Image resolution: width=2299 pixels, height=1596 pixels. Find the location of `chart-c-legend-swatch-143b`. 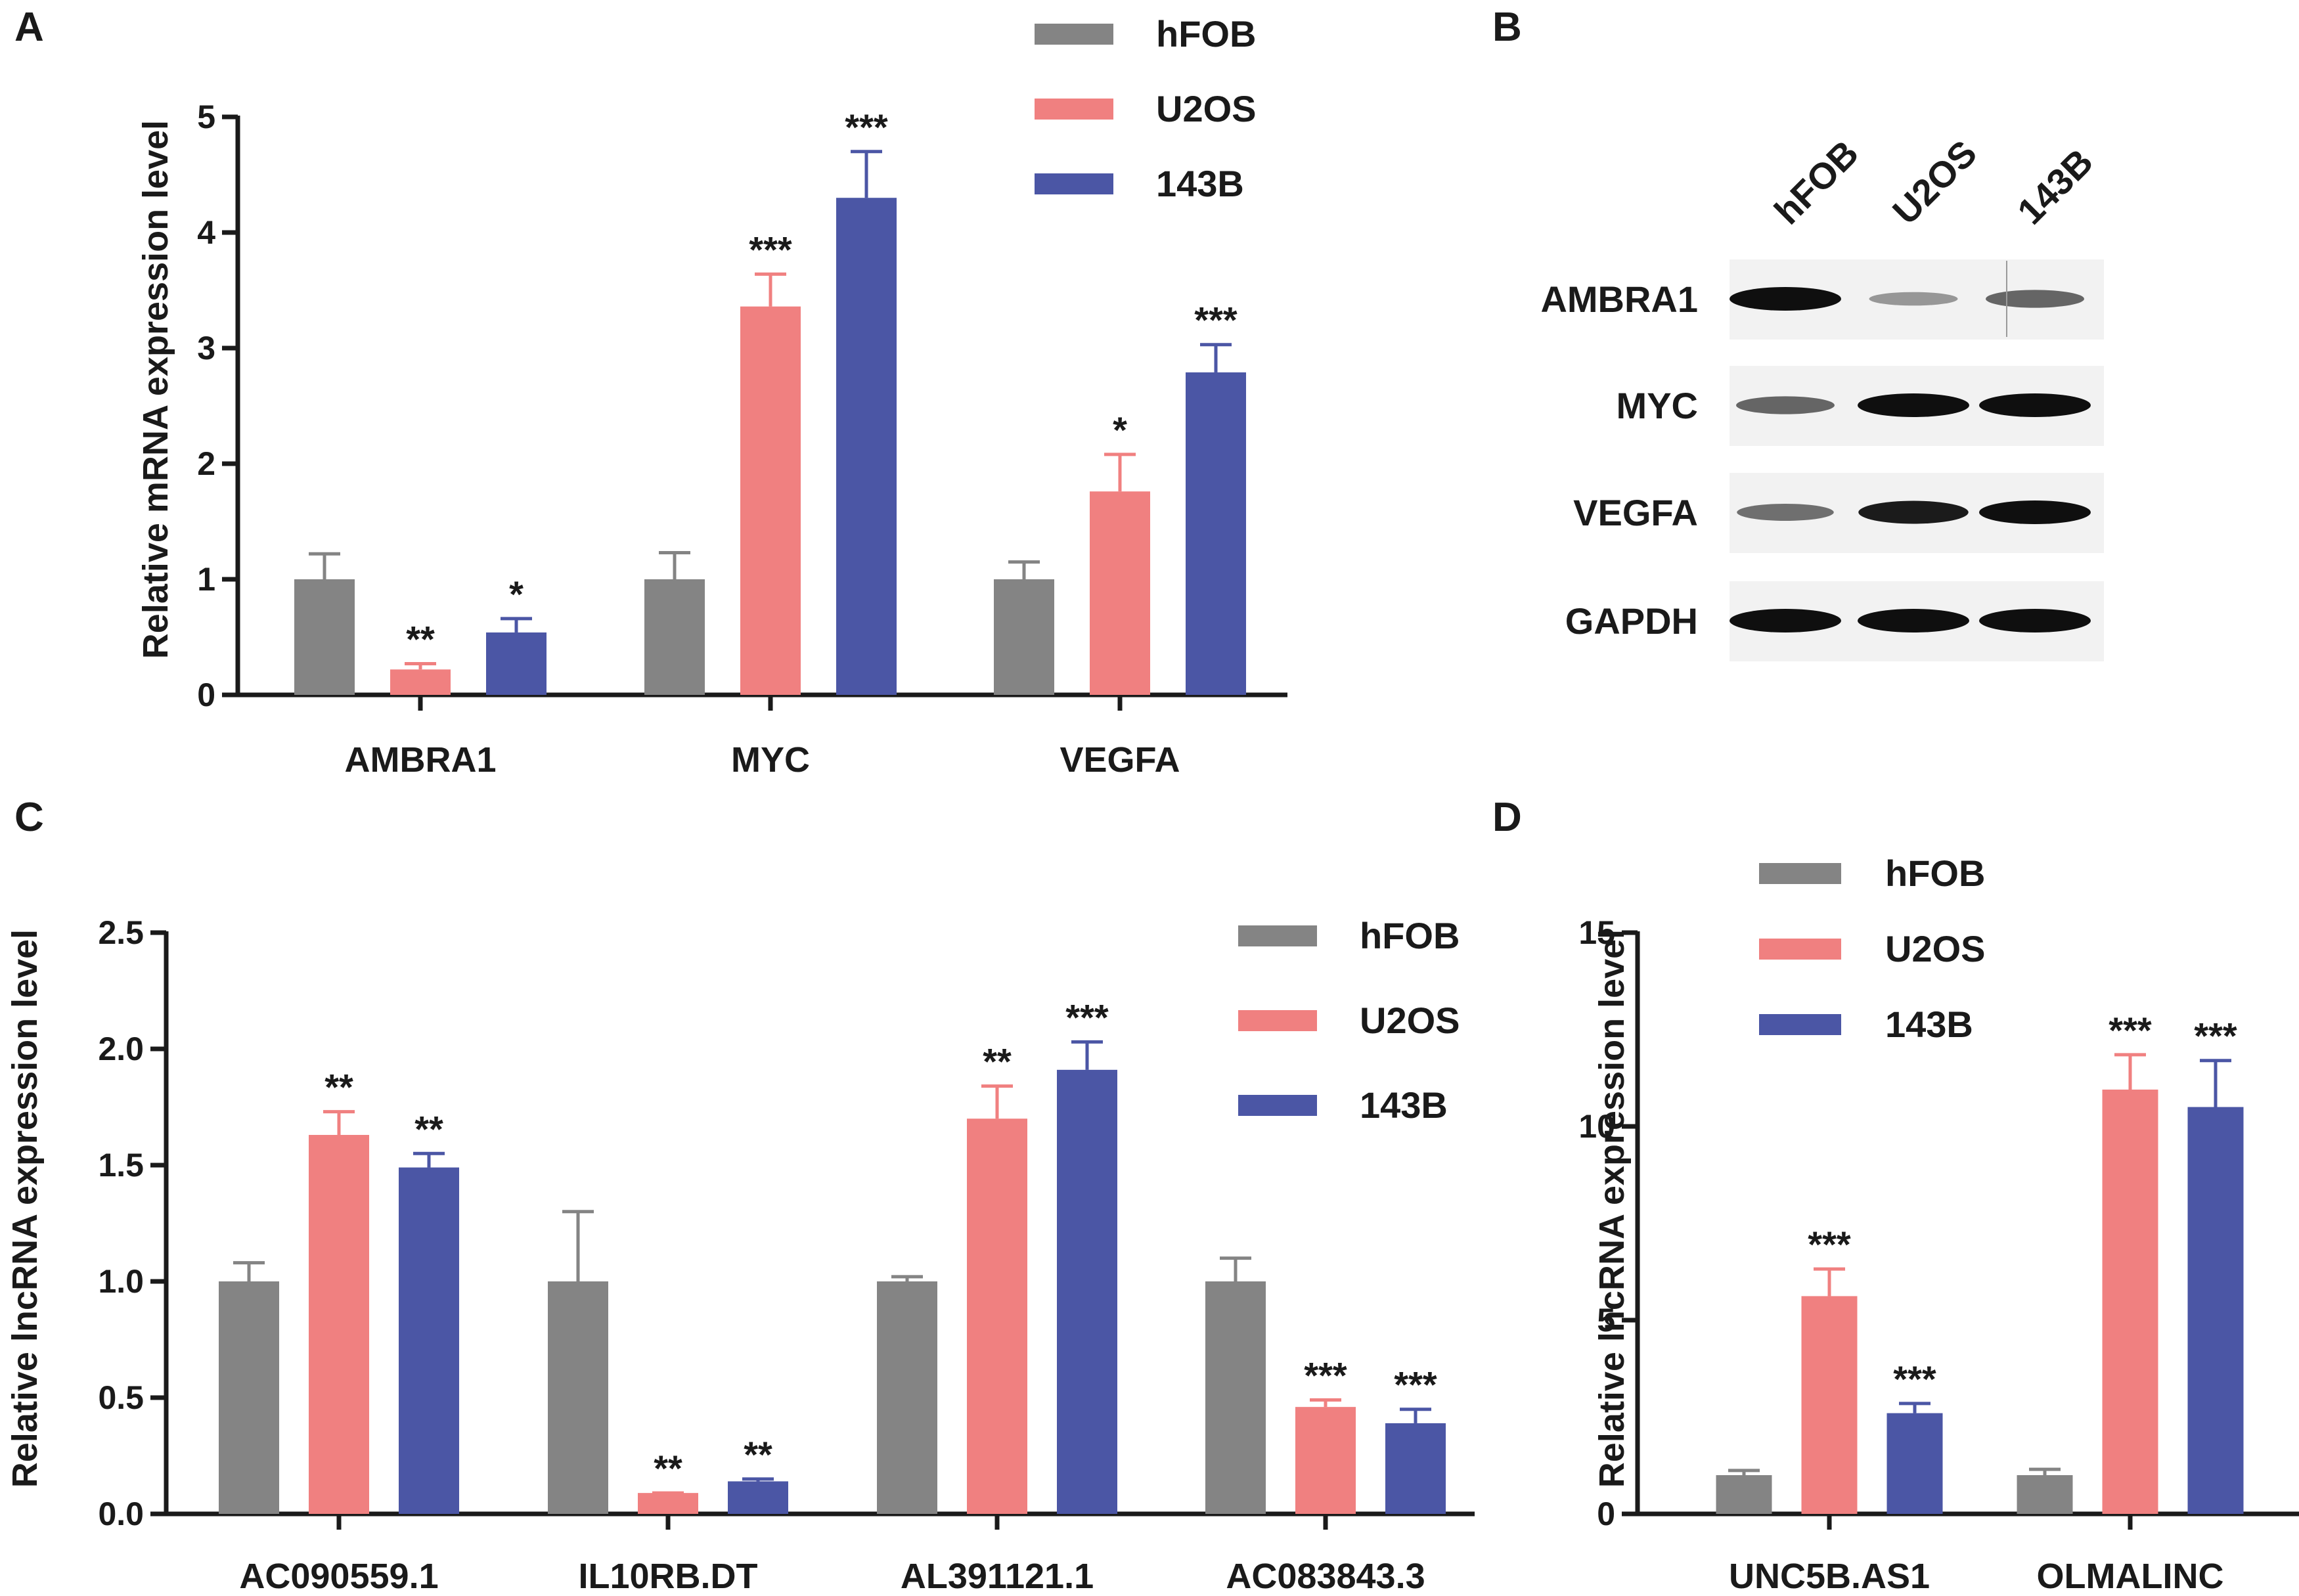

chart-c-legend-swatch-143b is located at coordinates (1277, 1105).